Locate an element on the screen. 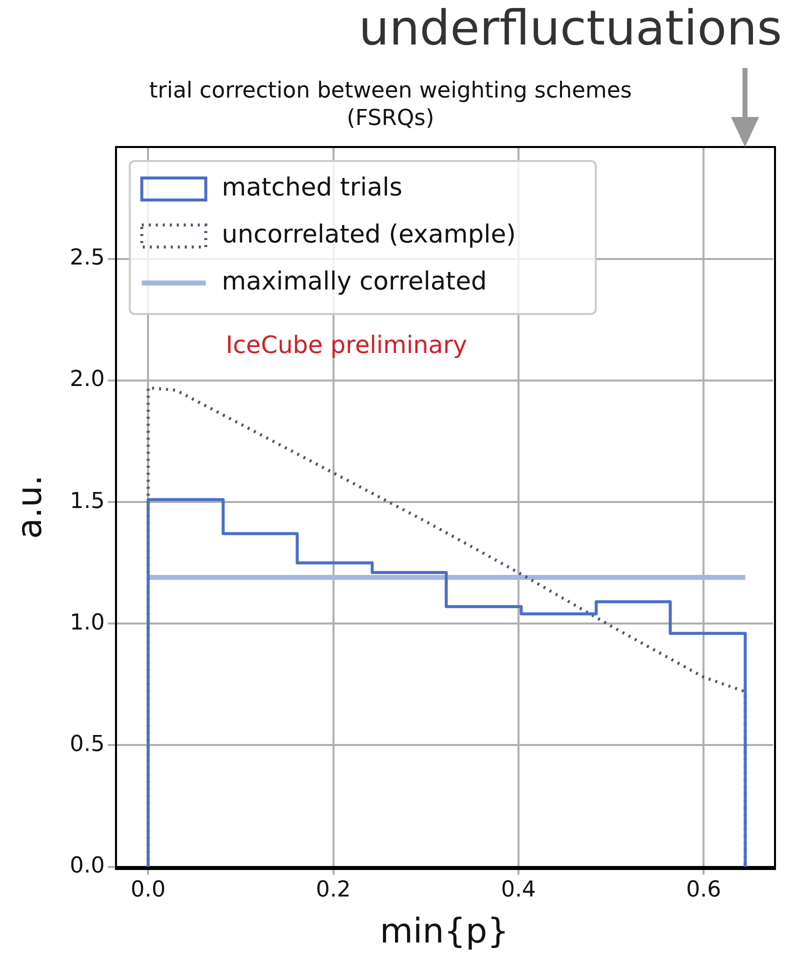 The height and width of the screenshot is (966, 800). legend-label: matched trials is located at coordinates (312, 187).